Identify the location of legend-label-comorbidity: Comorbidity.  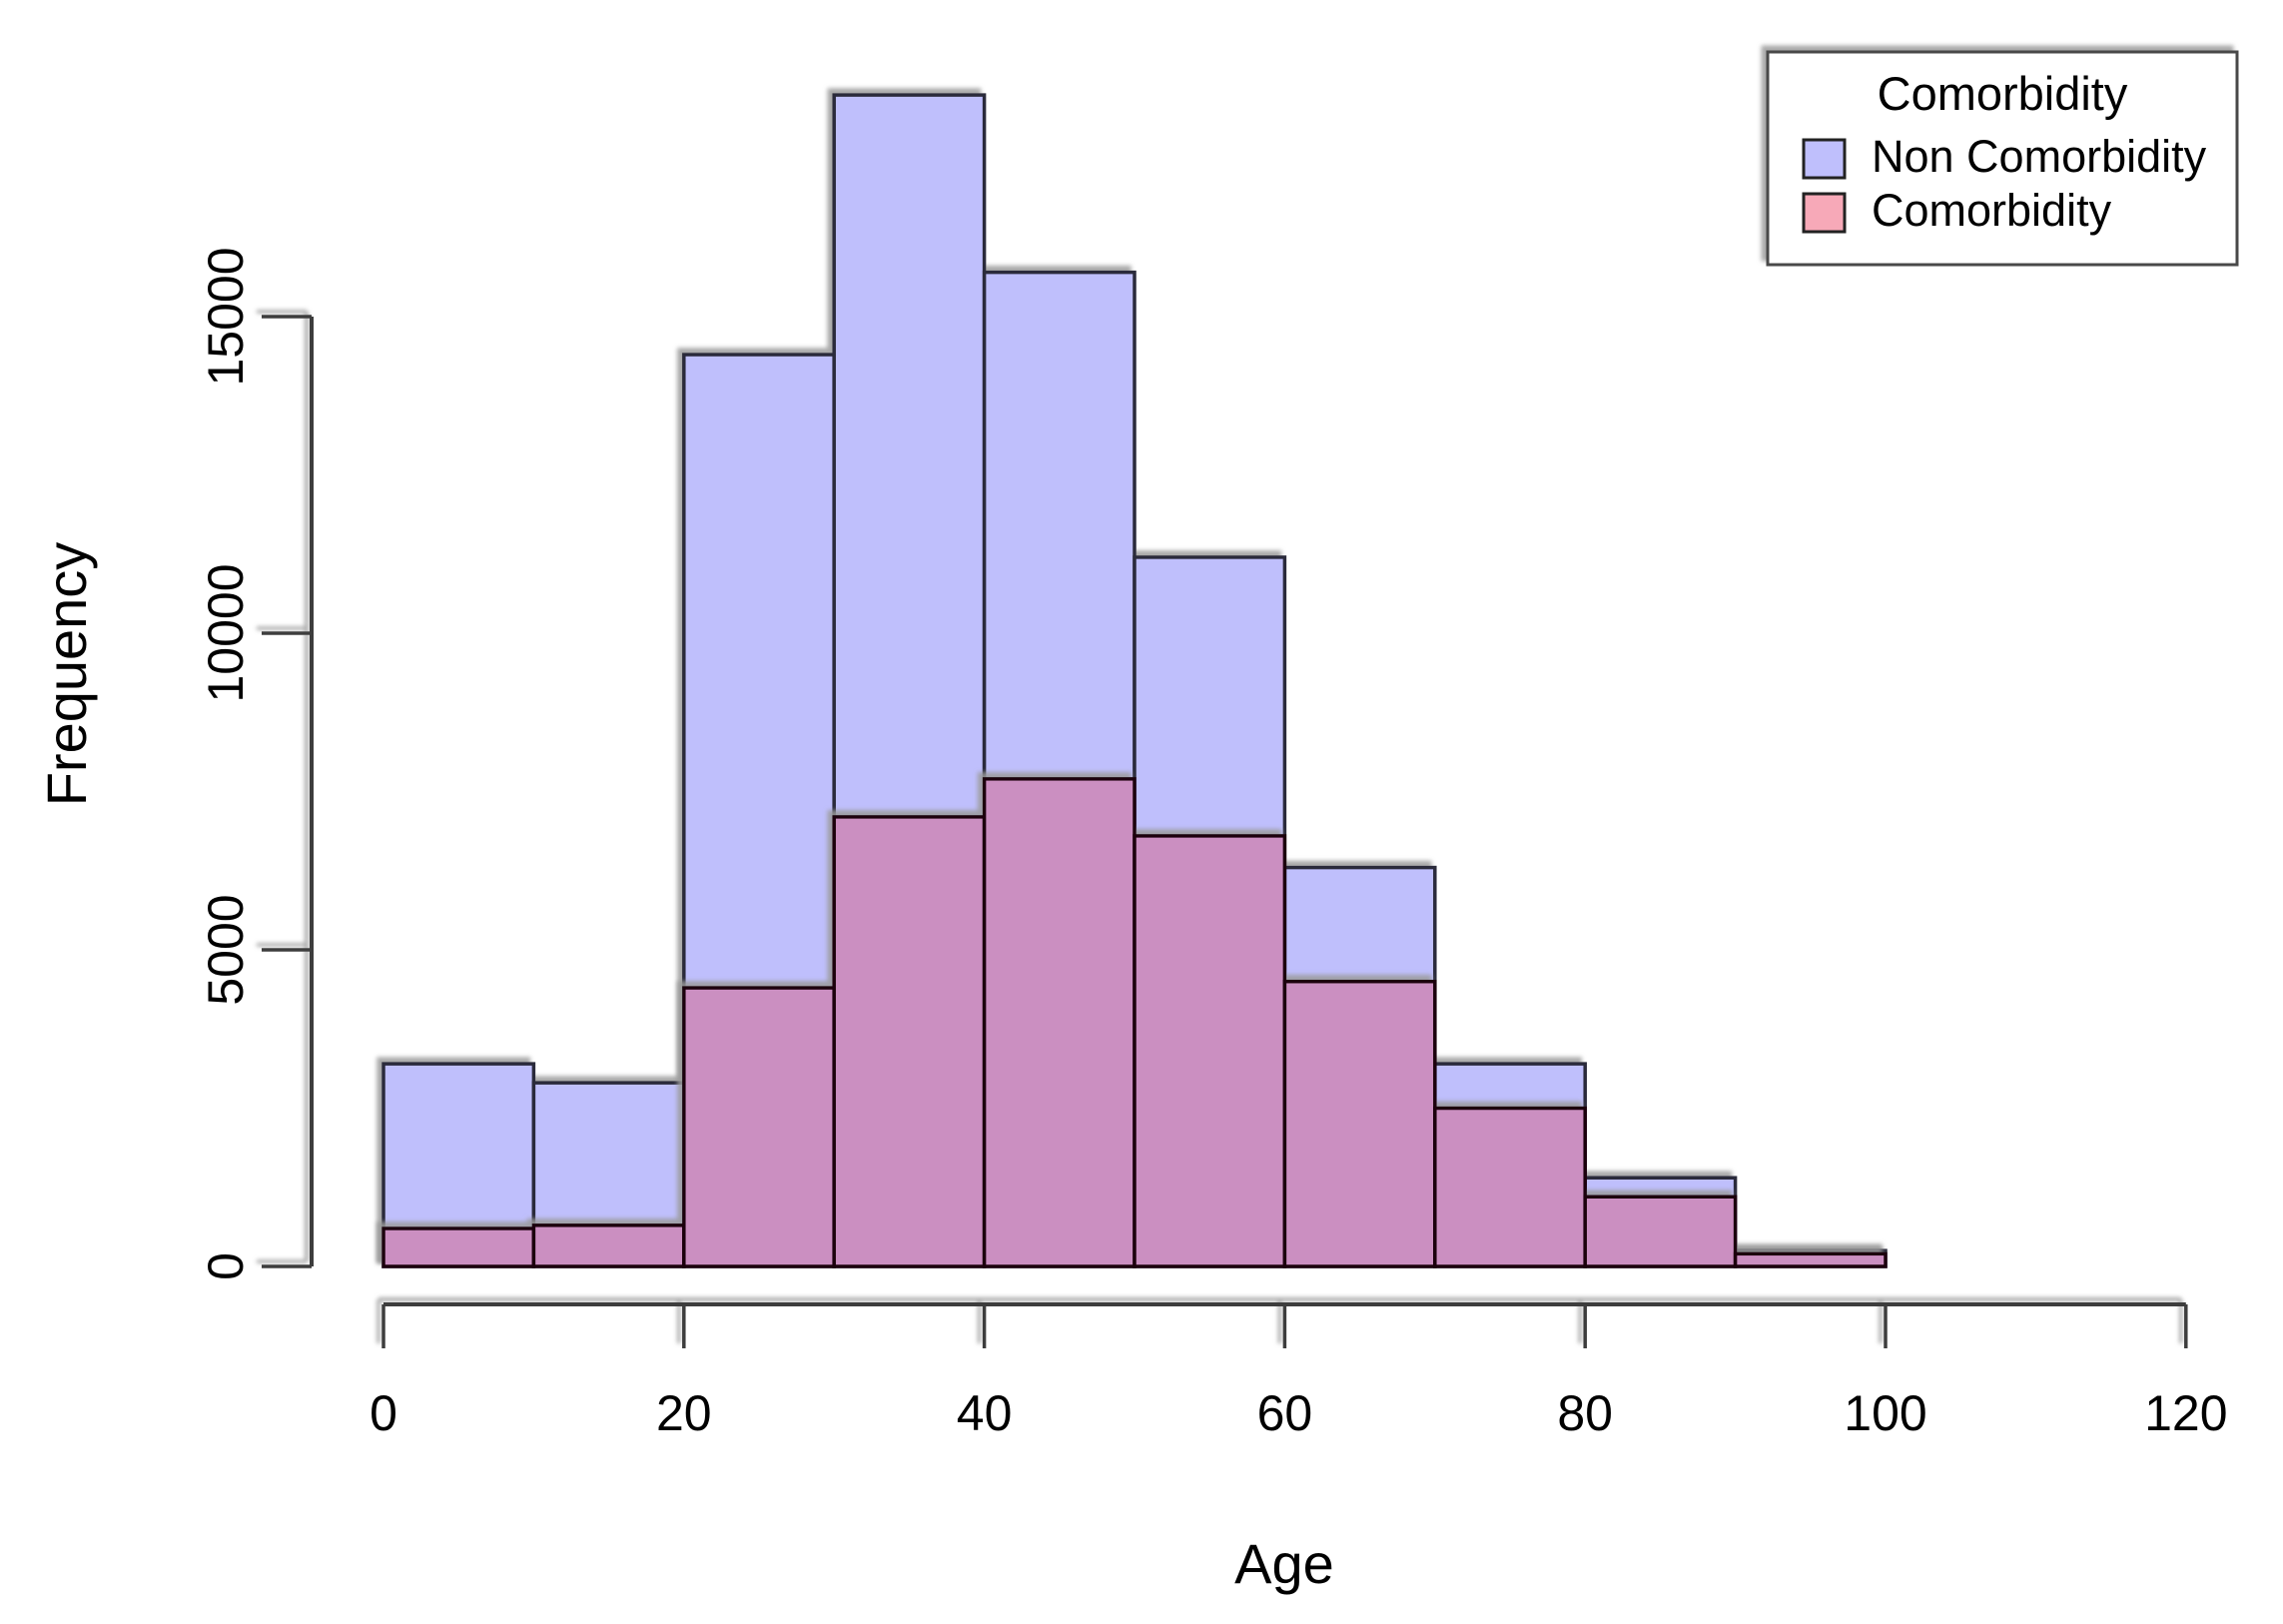
(1992, 210).